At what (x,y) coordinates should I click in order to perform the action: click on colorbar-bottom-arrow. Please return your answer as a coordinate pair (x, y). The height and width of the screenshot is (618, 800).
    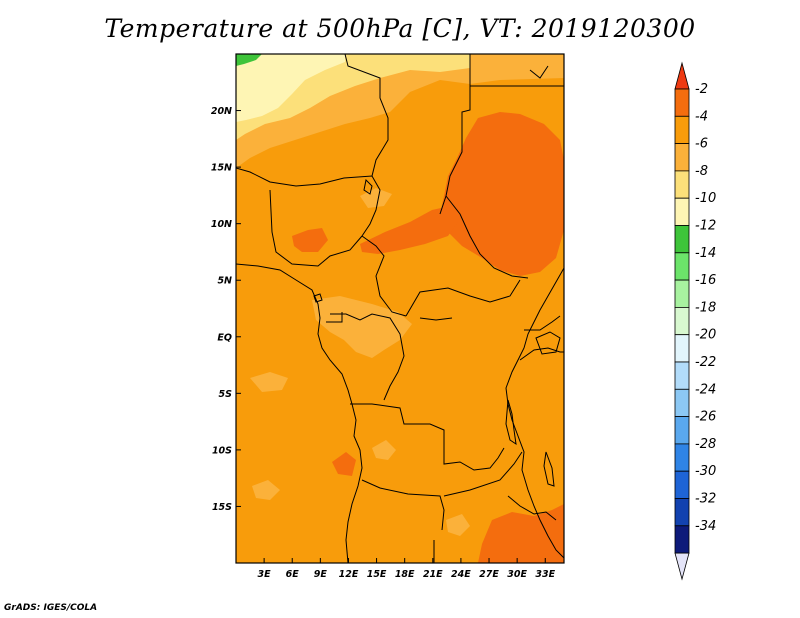
    Looking at the image, I should click on (682, 566).